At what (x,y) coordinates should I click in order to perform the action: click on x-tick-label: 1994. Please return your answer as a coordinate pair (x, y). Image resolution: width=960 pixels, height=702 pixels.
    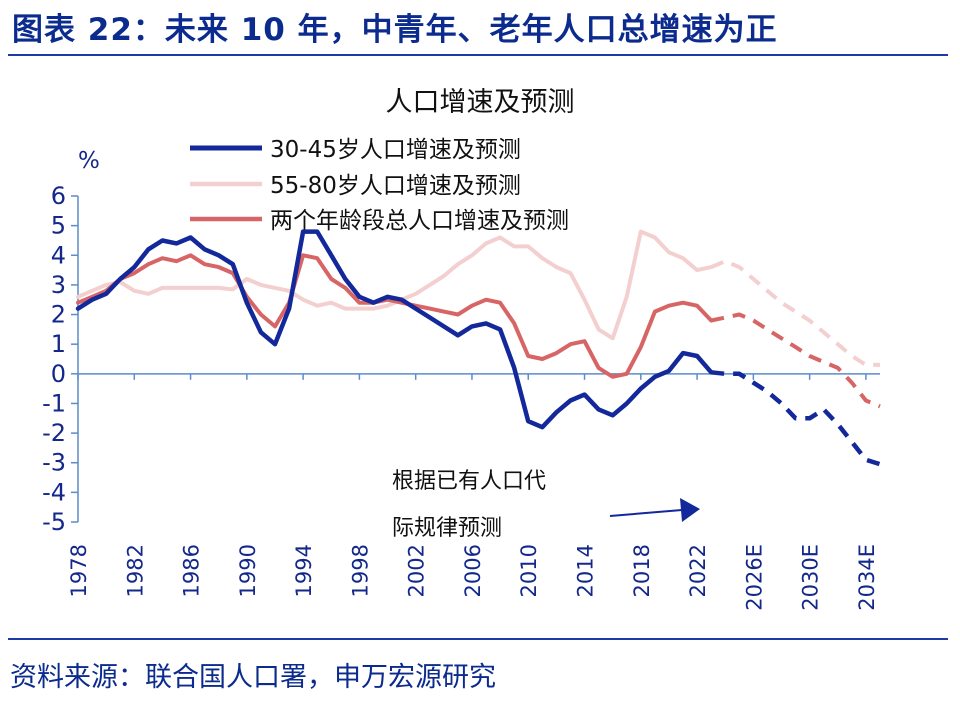
    Looking at the image, I should click on (304, 570).